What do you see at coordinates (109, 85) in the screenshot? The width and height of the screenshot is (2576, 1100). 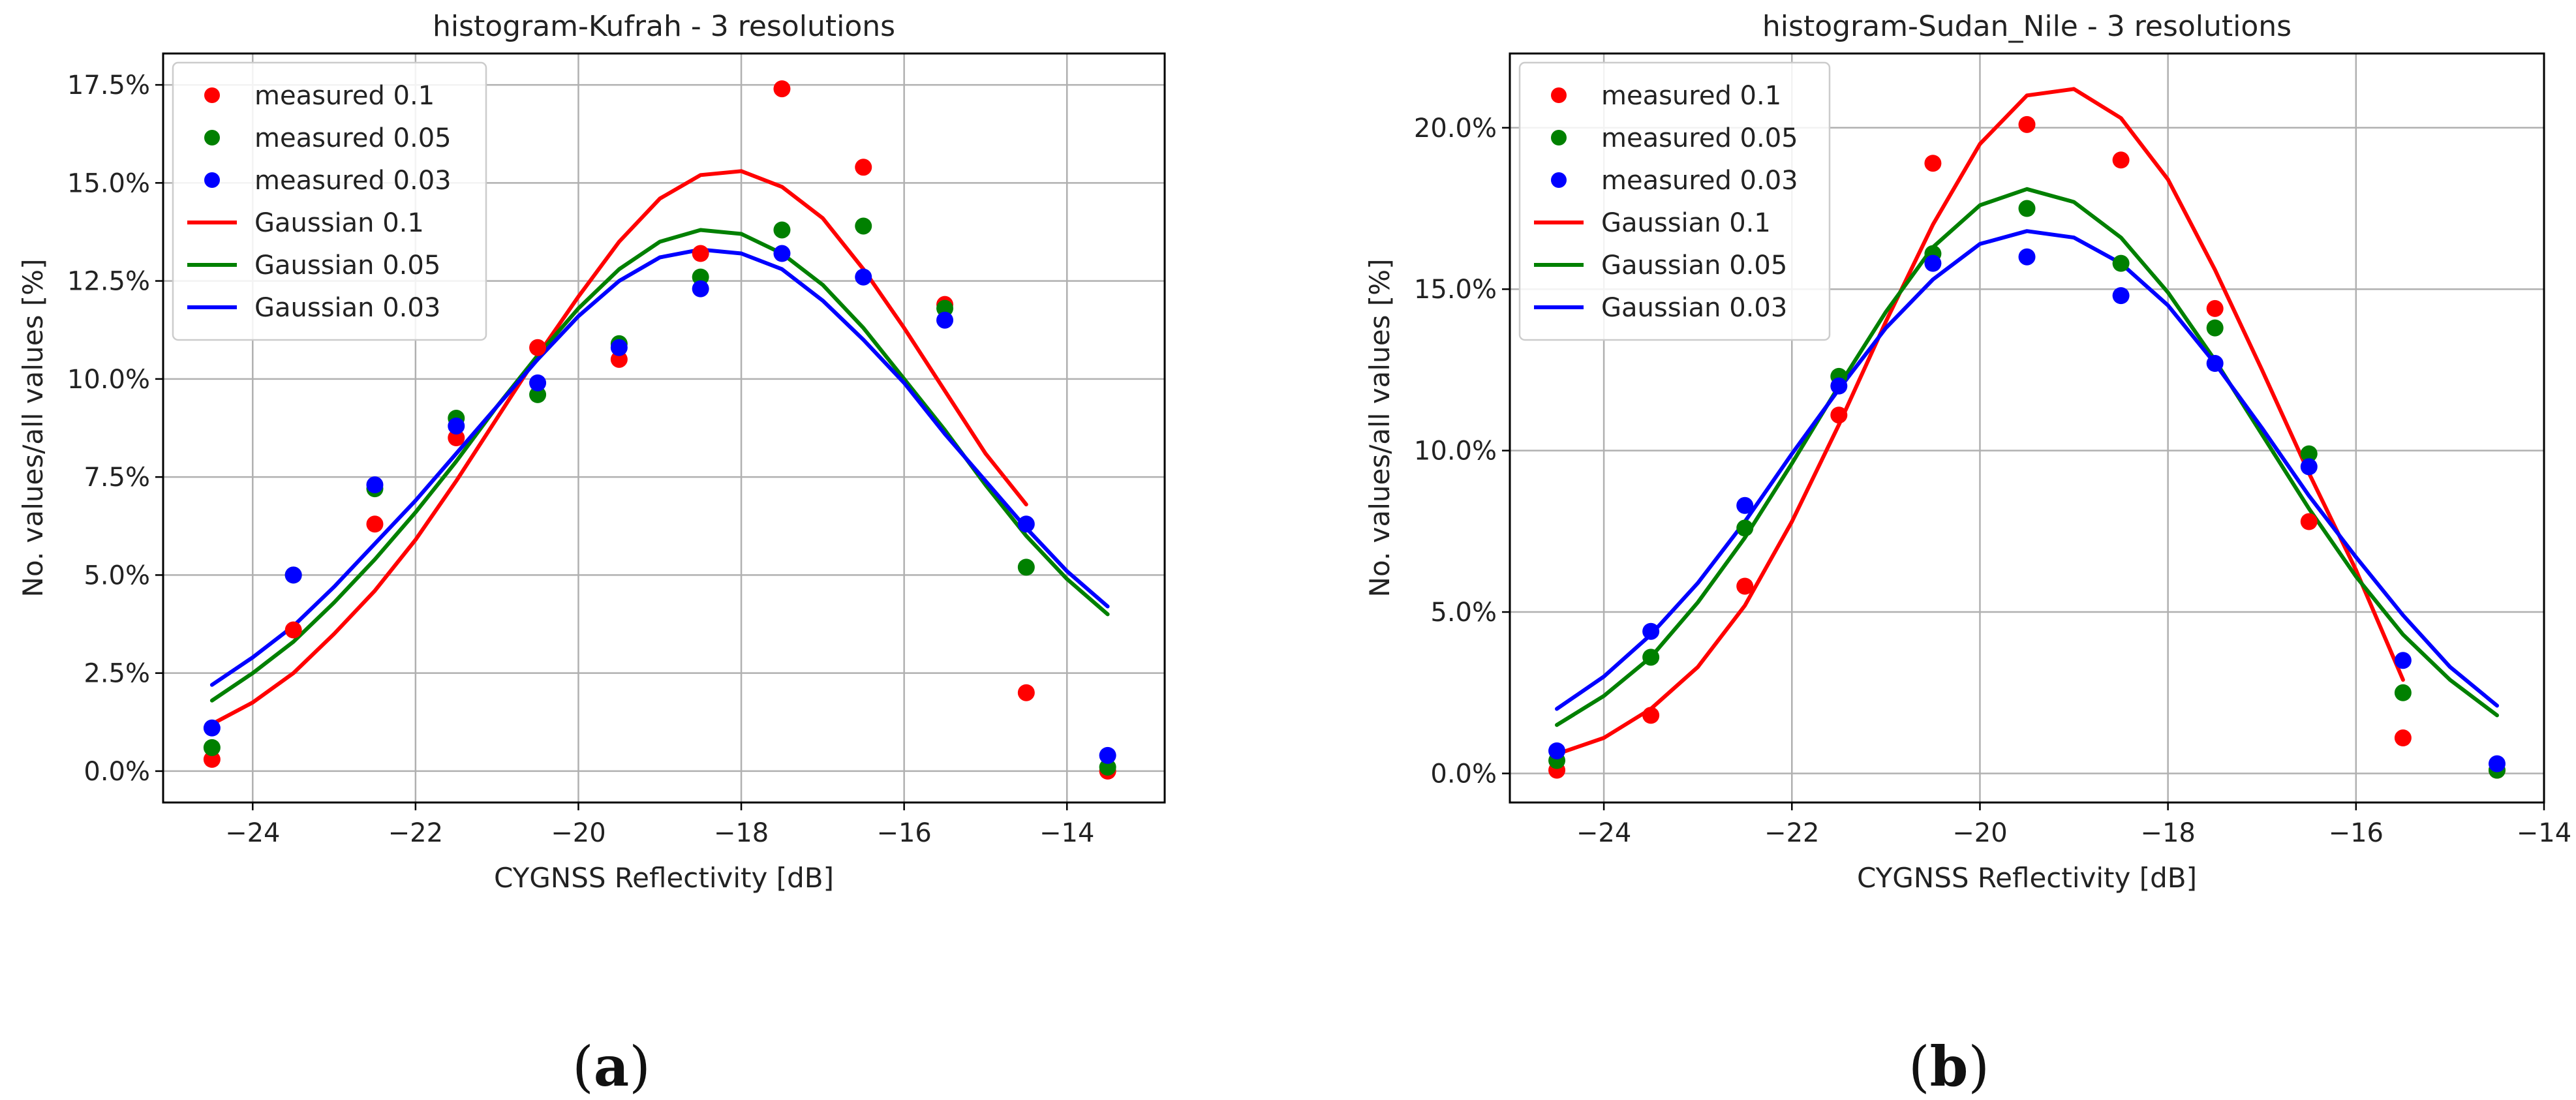 I see `y-tick-label: 17.5%` at bounding box center [109, 85].